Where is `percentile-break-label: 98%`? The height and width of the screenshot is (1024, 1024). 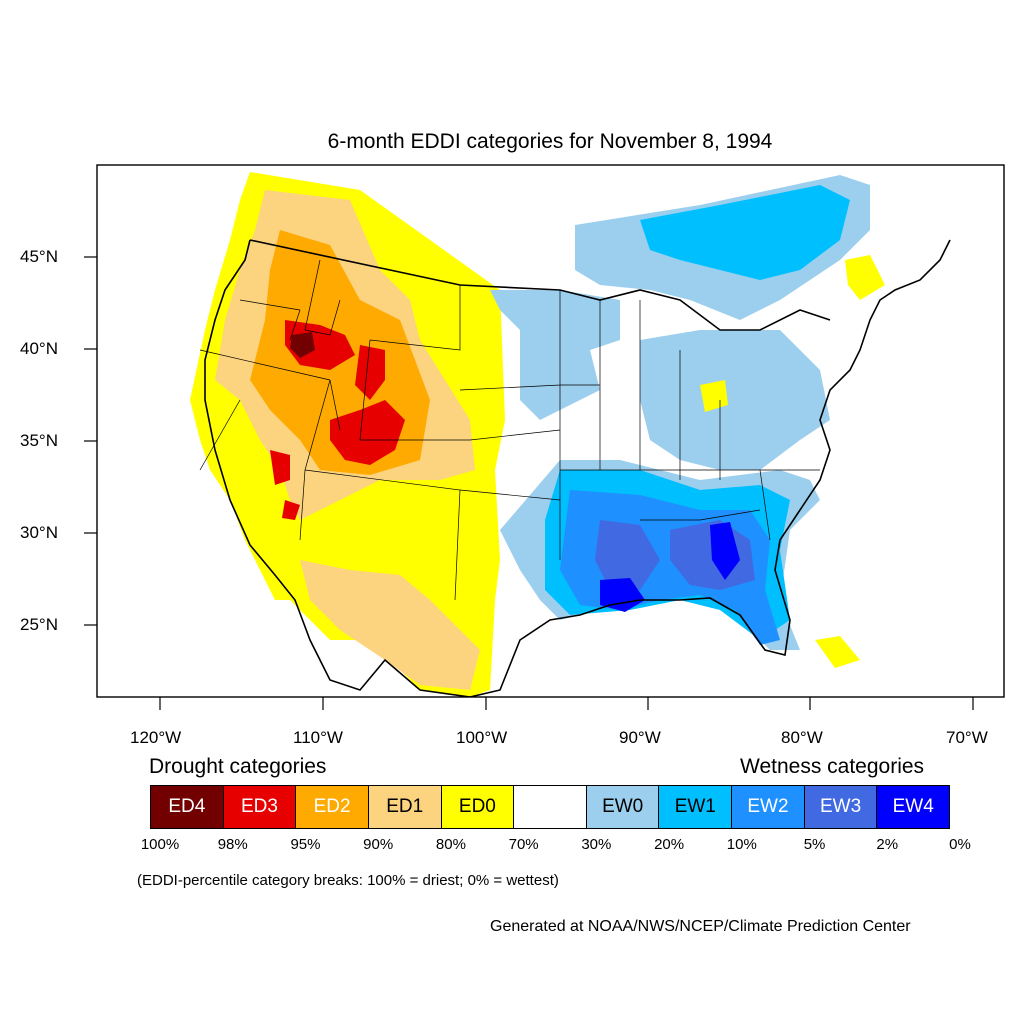 percentile-break-label: 98% is located at coordinates (232, 844).